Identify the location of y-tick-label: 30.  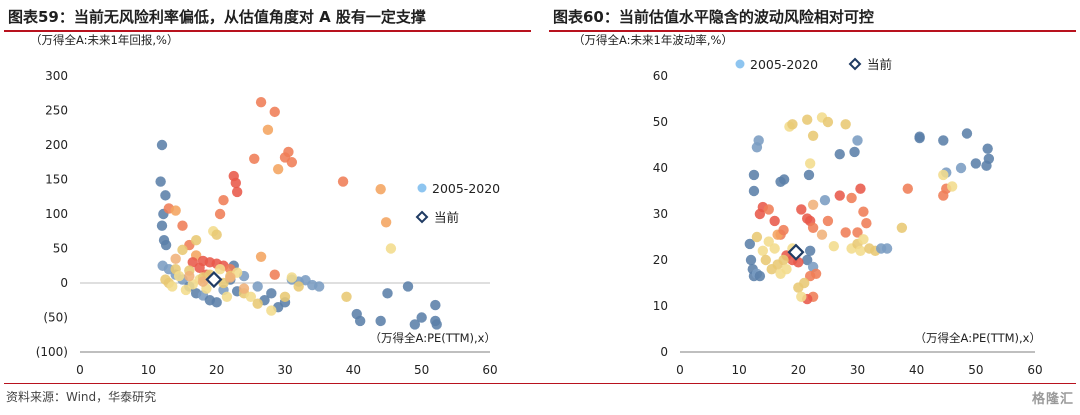
(660, 214).